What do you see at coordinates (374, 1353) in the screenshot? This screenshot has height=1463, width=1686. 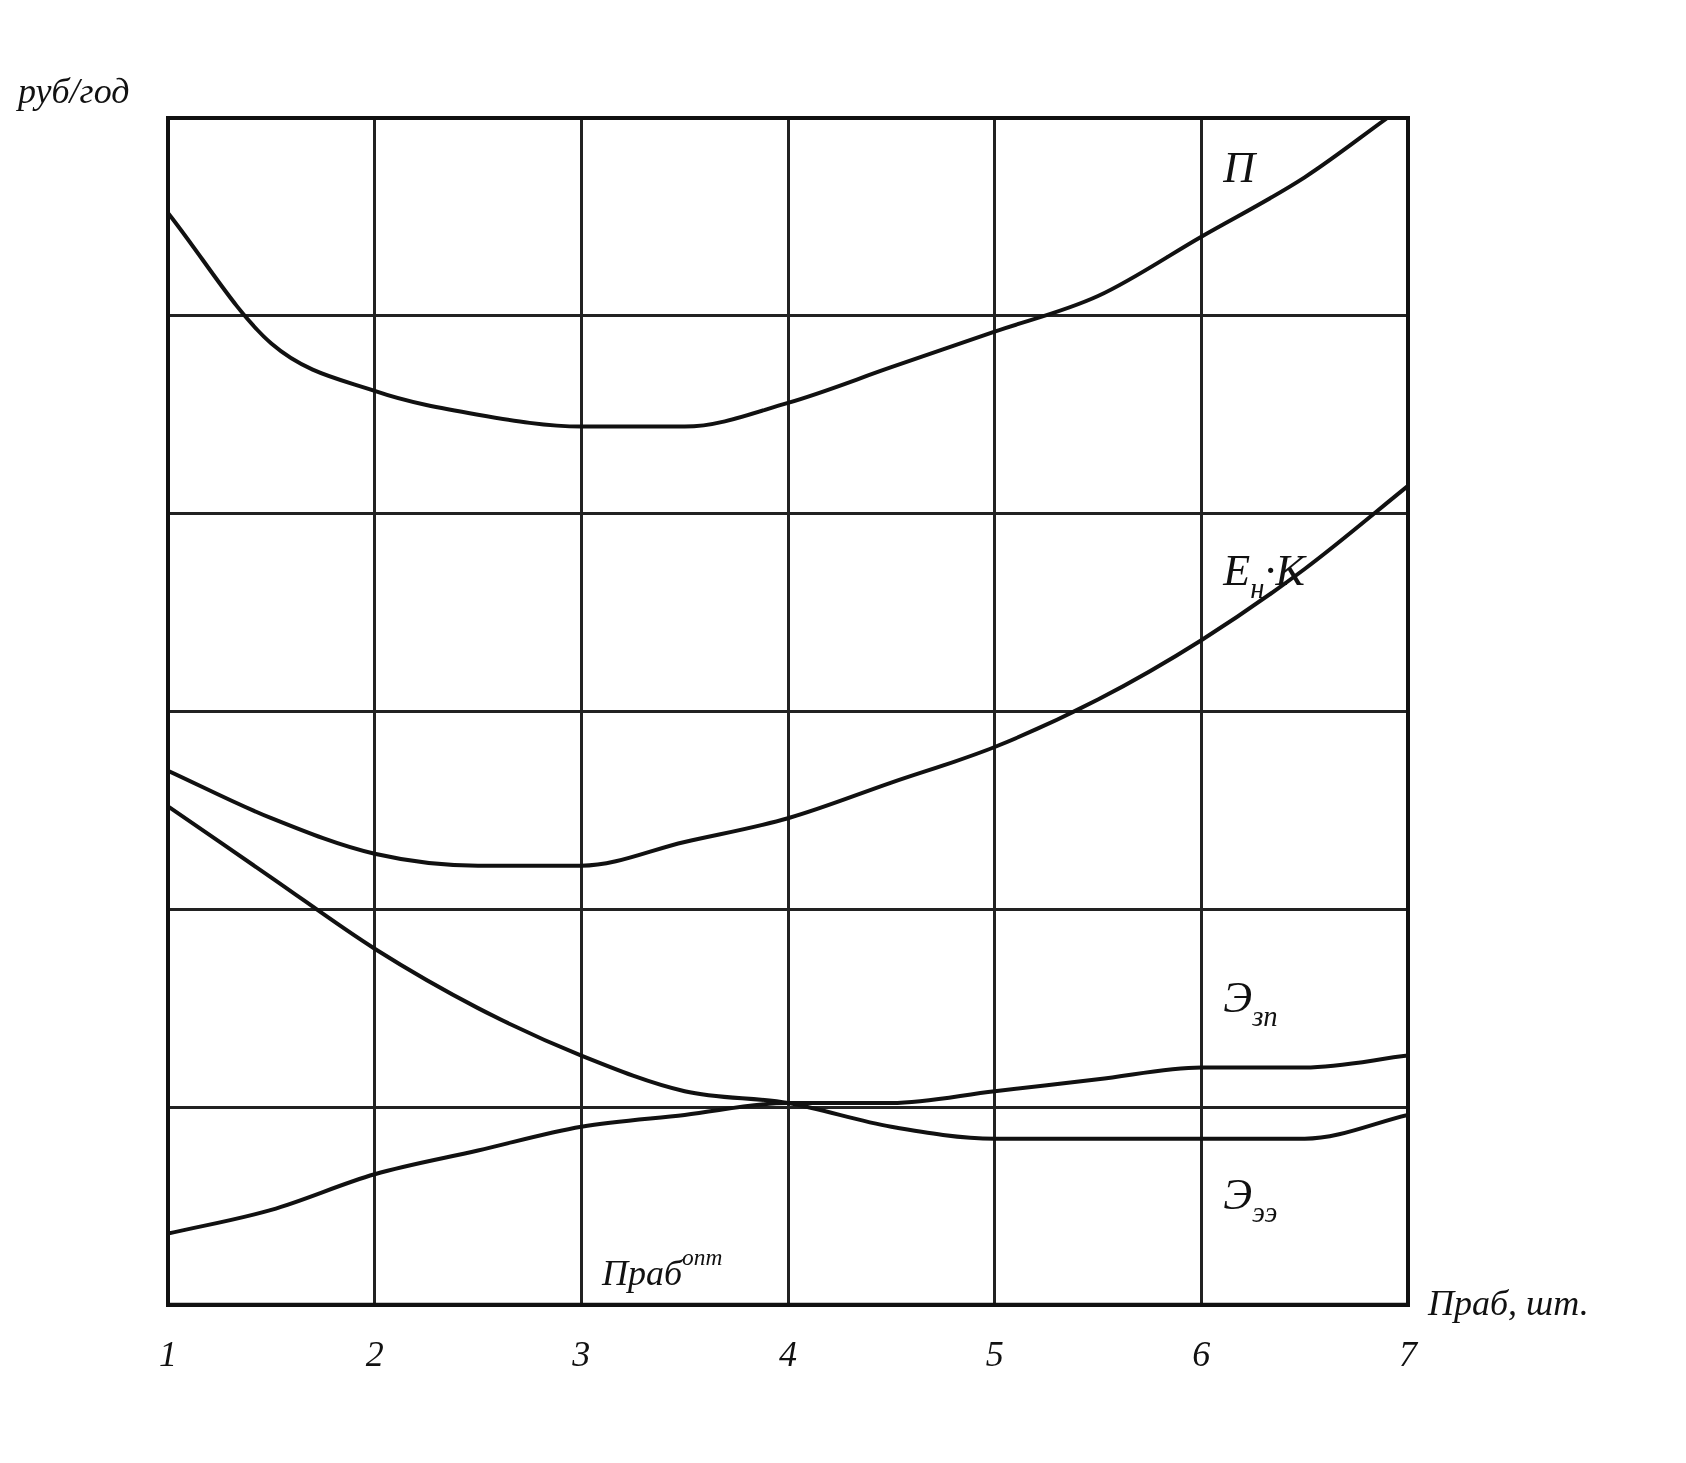 I see `x-tick-label: 2` at bounding box center [374, 1353].